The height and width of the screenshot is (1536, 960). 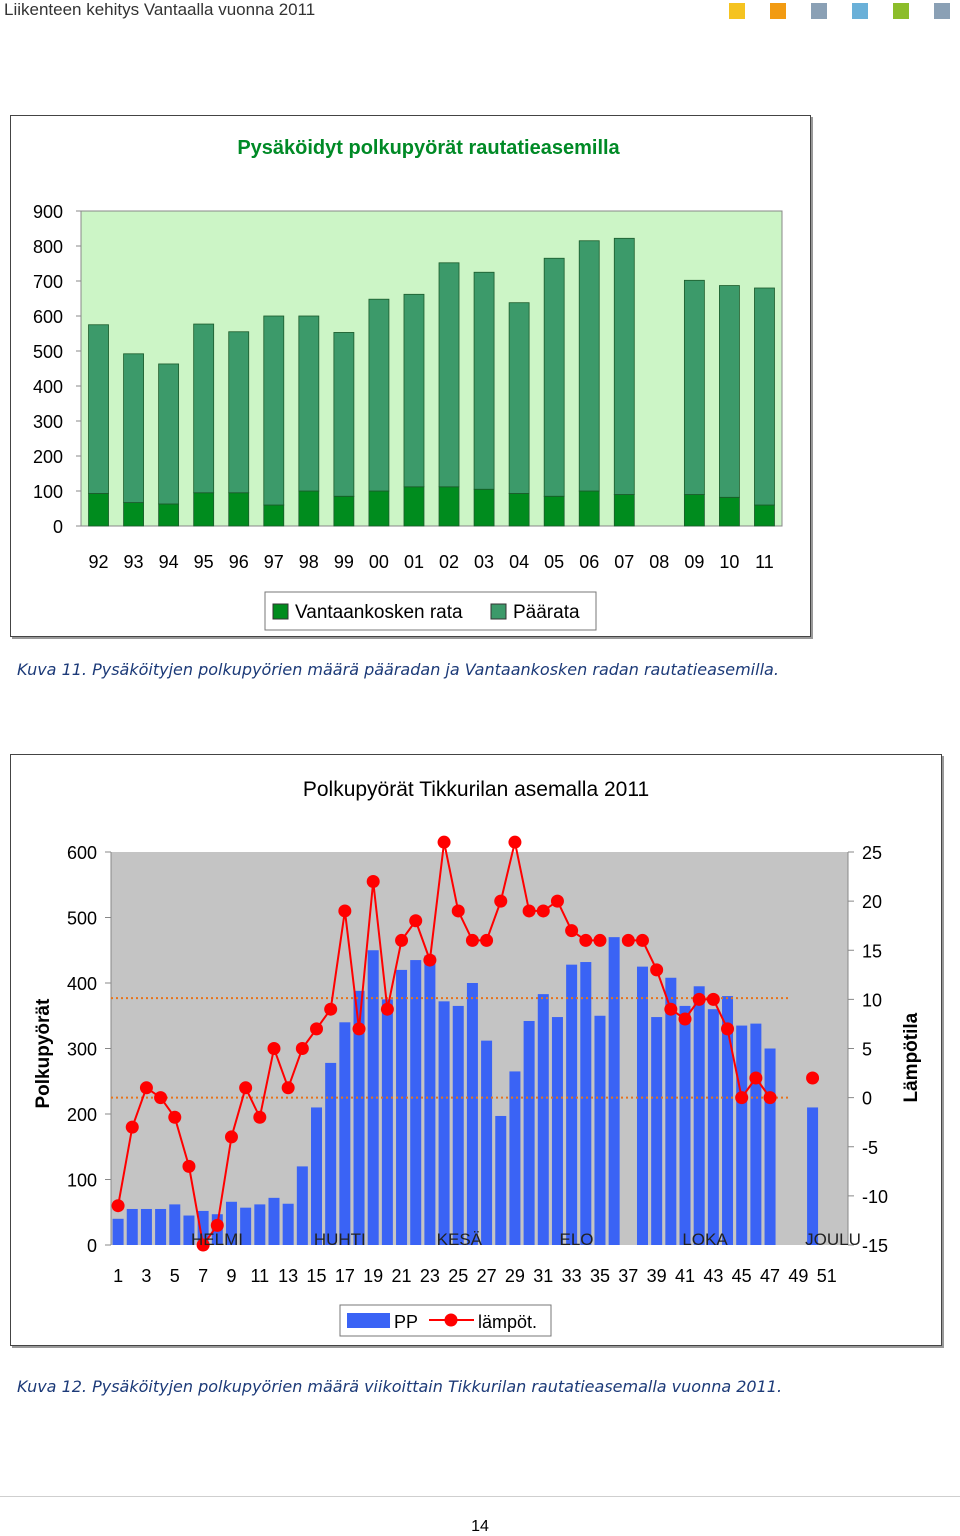 What do you see at coordinates (875, 1246) in the screenshot?
I see `chart2-y2-tick-label: -15` at bounding box center [875, 1246].